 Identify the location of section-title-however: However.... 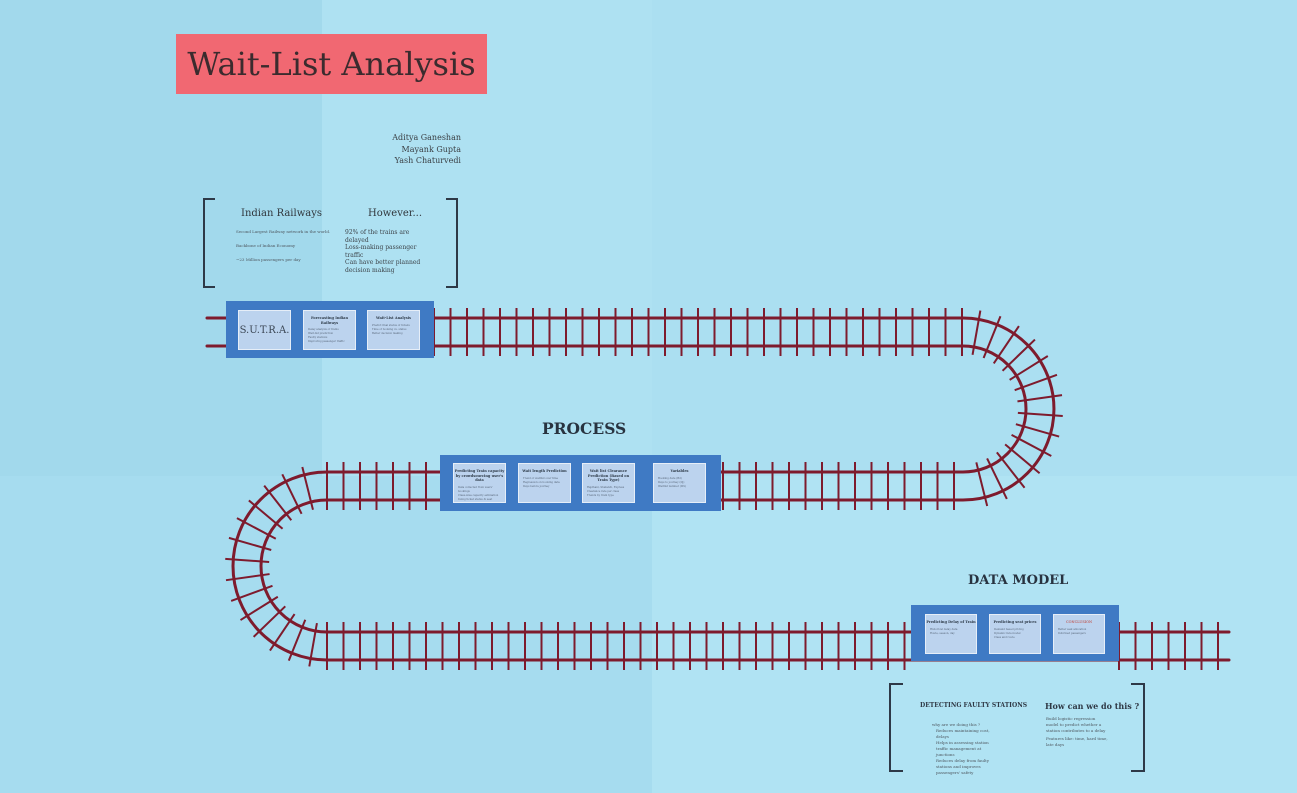
(395, 213).